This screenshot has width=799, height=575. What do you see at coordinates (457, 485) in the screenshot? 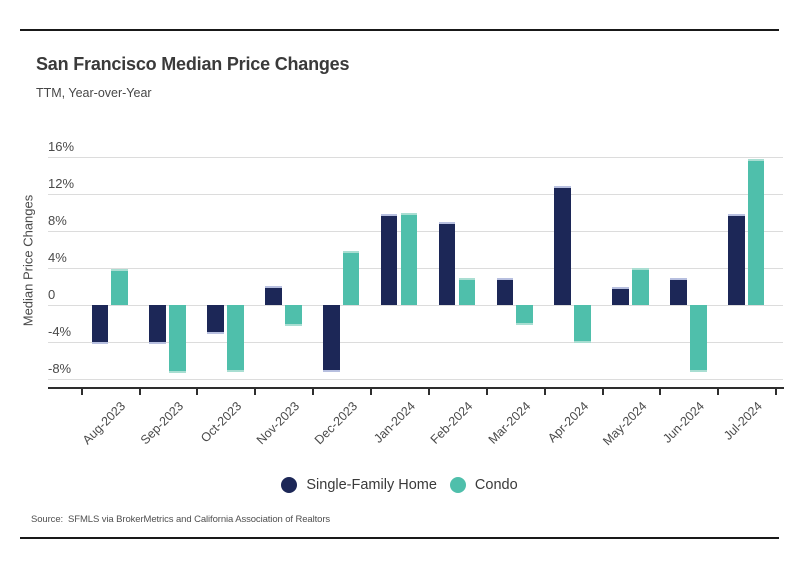
I see `condo-swatch` at bounding box center [457, 485].